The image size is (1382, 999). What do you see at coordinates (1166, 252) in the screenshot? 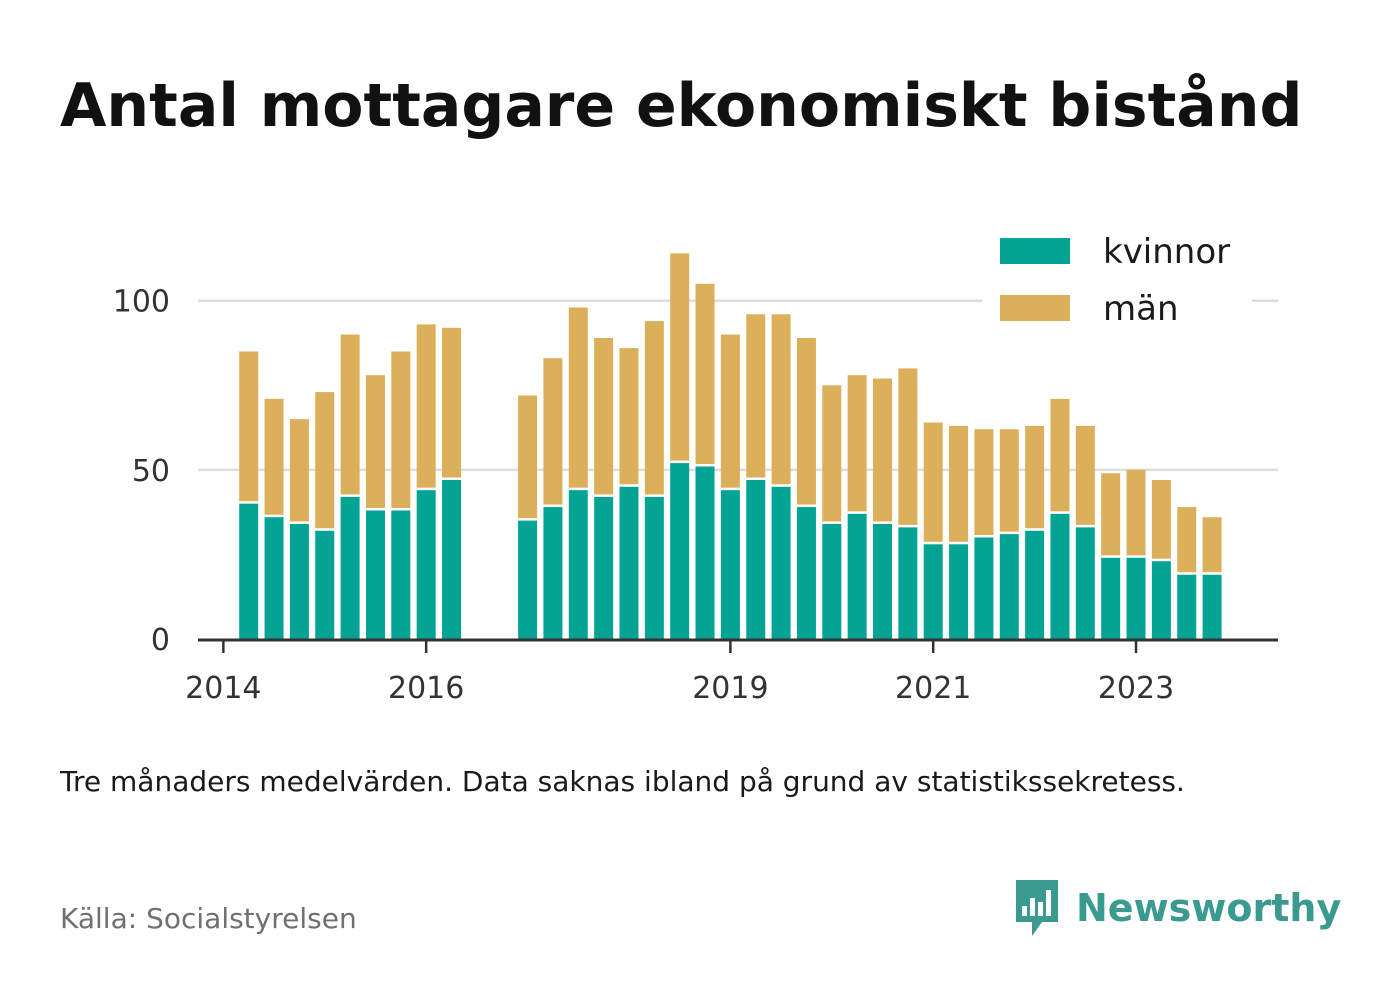
I see `legend-label: kvinnor` at bounding box center [1166, 252].